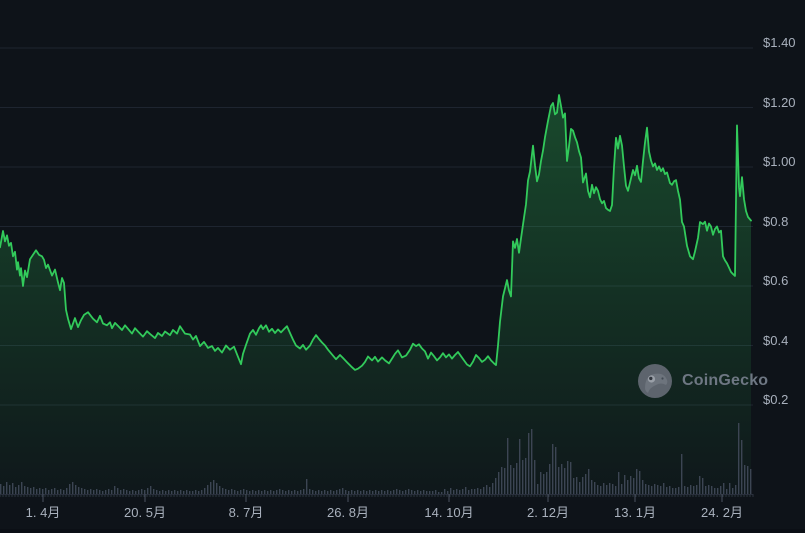 The image size is (805, 533). I want to click on coingecko-watermark: CoinGecko, so click(702, 381).